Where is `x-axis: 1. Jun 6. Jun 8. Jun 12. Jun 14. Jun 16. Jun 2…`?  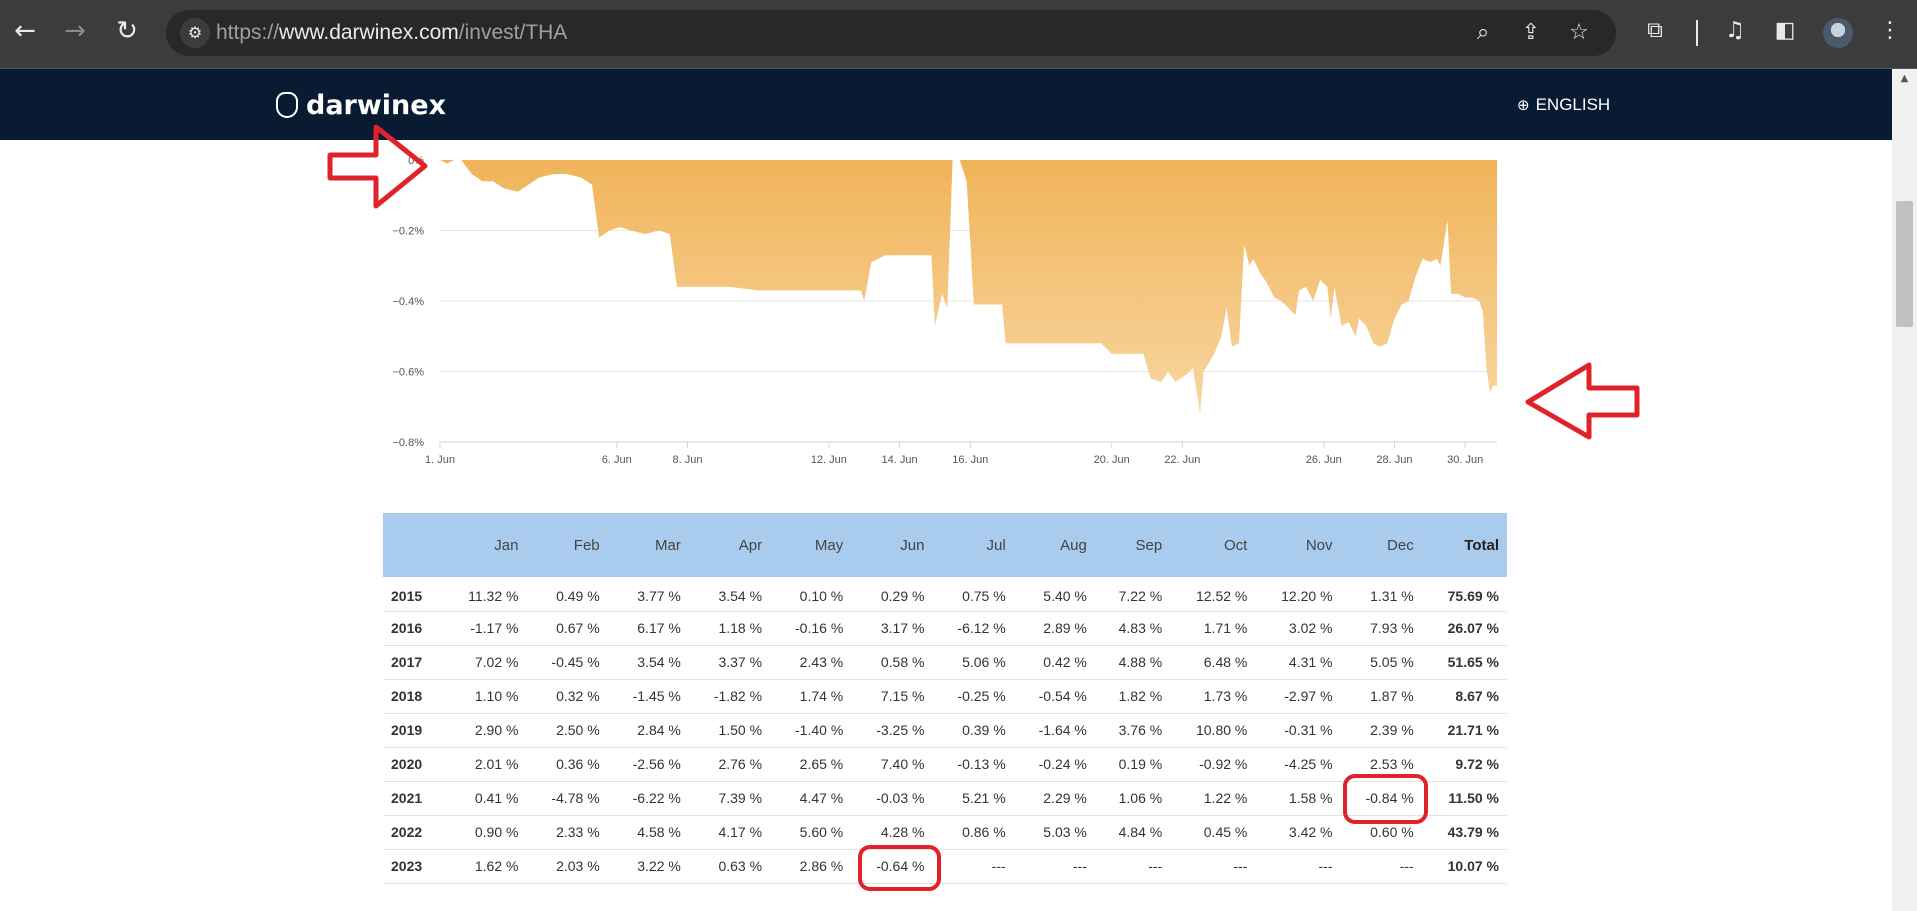
x-axis: 1. Jun 6. Jun 8. Jun 12. Jun 14. Jun 16. Jun 2… is located at coordinates (961, 453).